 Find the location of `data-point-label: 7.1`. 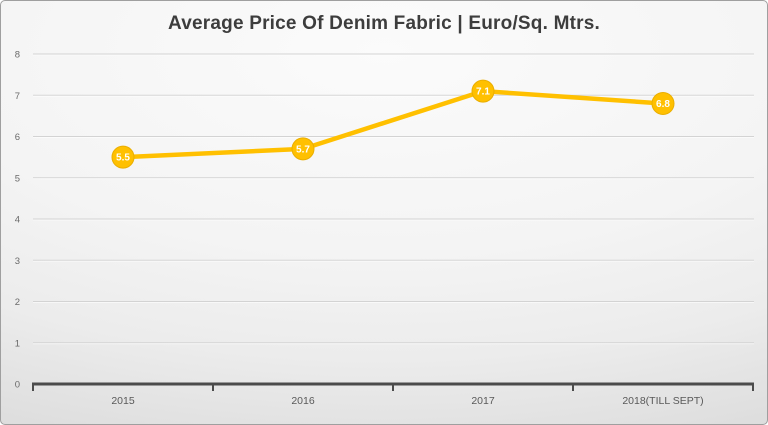

data-point-label: 7.1 is located at coordinates (483, 92).